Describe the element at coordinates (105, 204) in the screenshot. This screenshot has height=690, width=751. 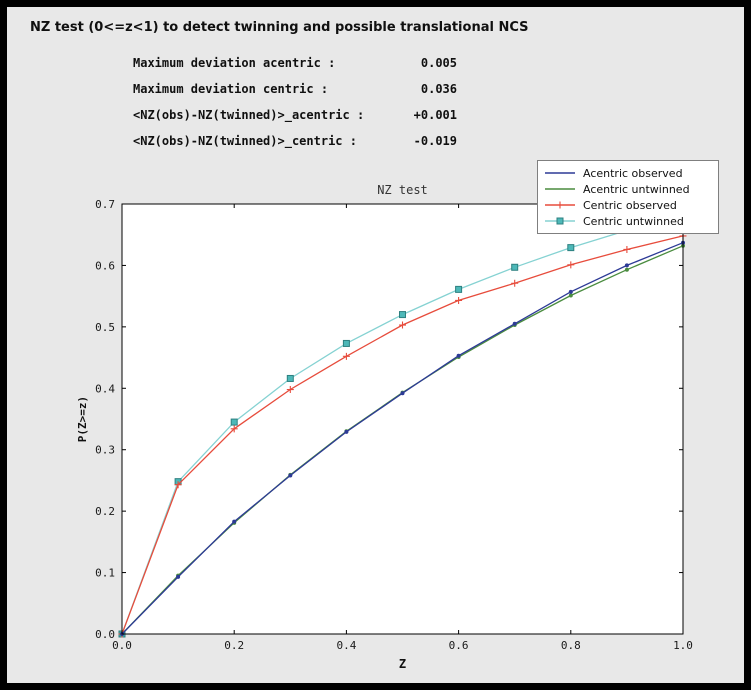
I see `y-tick-label: 0.7` at that location.